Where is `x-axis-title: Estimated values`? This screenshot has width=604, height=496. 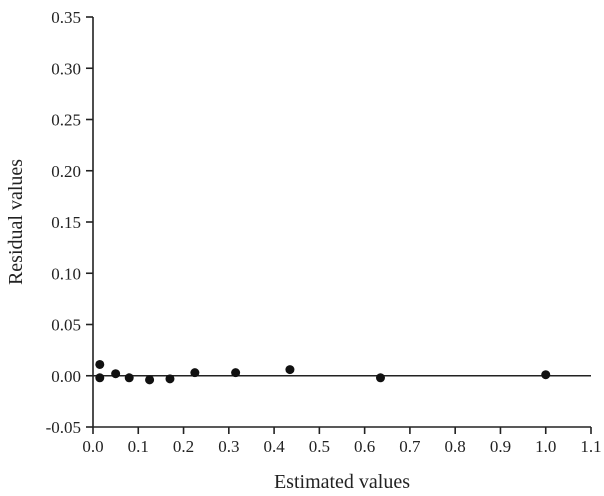 x-axis-title: Estimated values is located at coordinates (342, 482).